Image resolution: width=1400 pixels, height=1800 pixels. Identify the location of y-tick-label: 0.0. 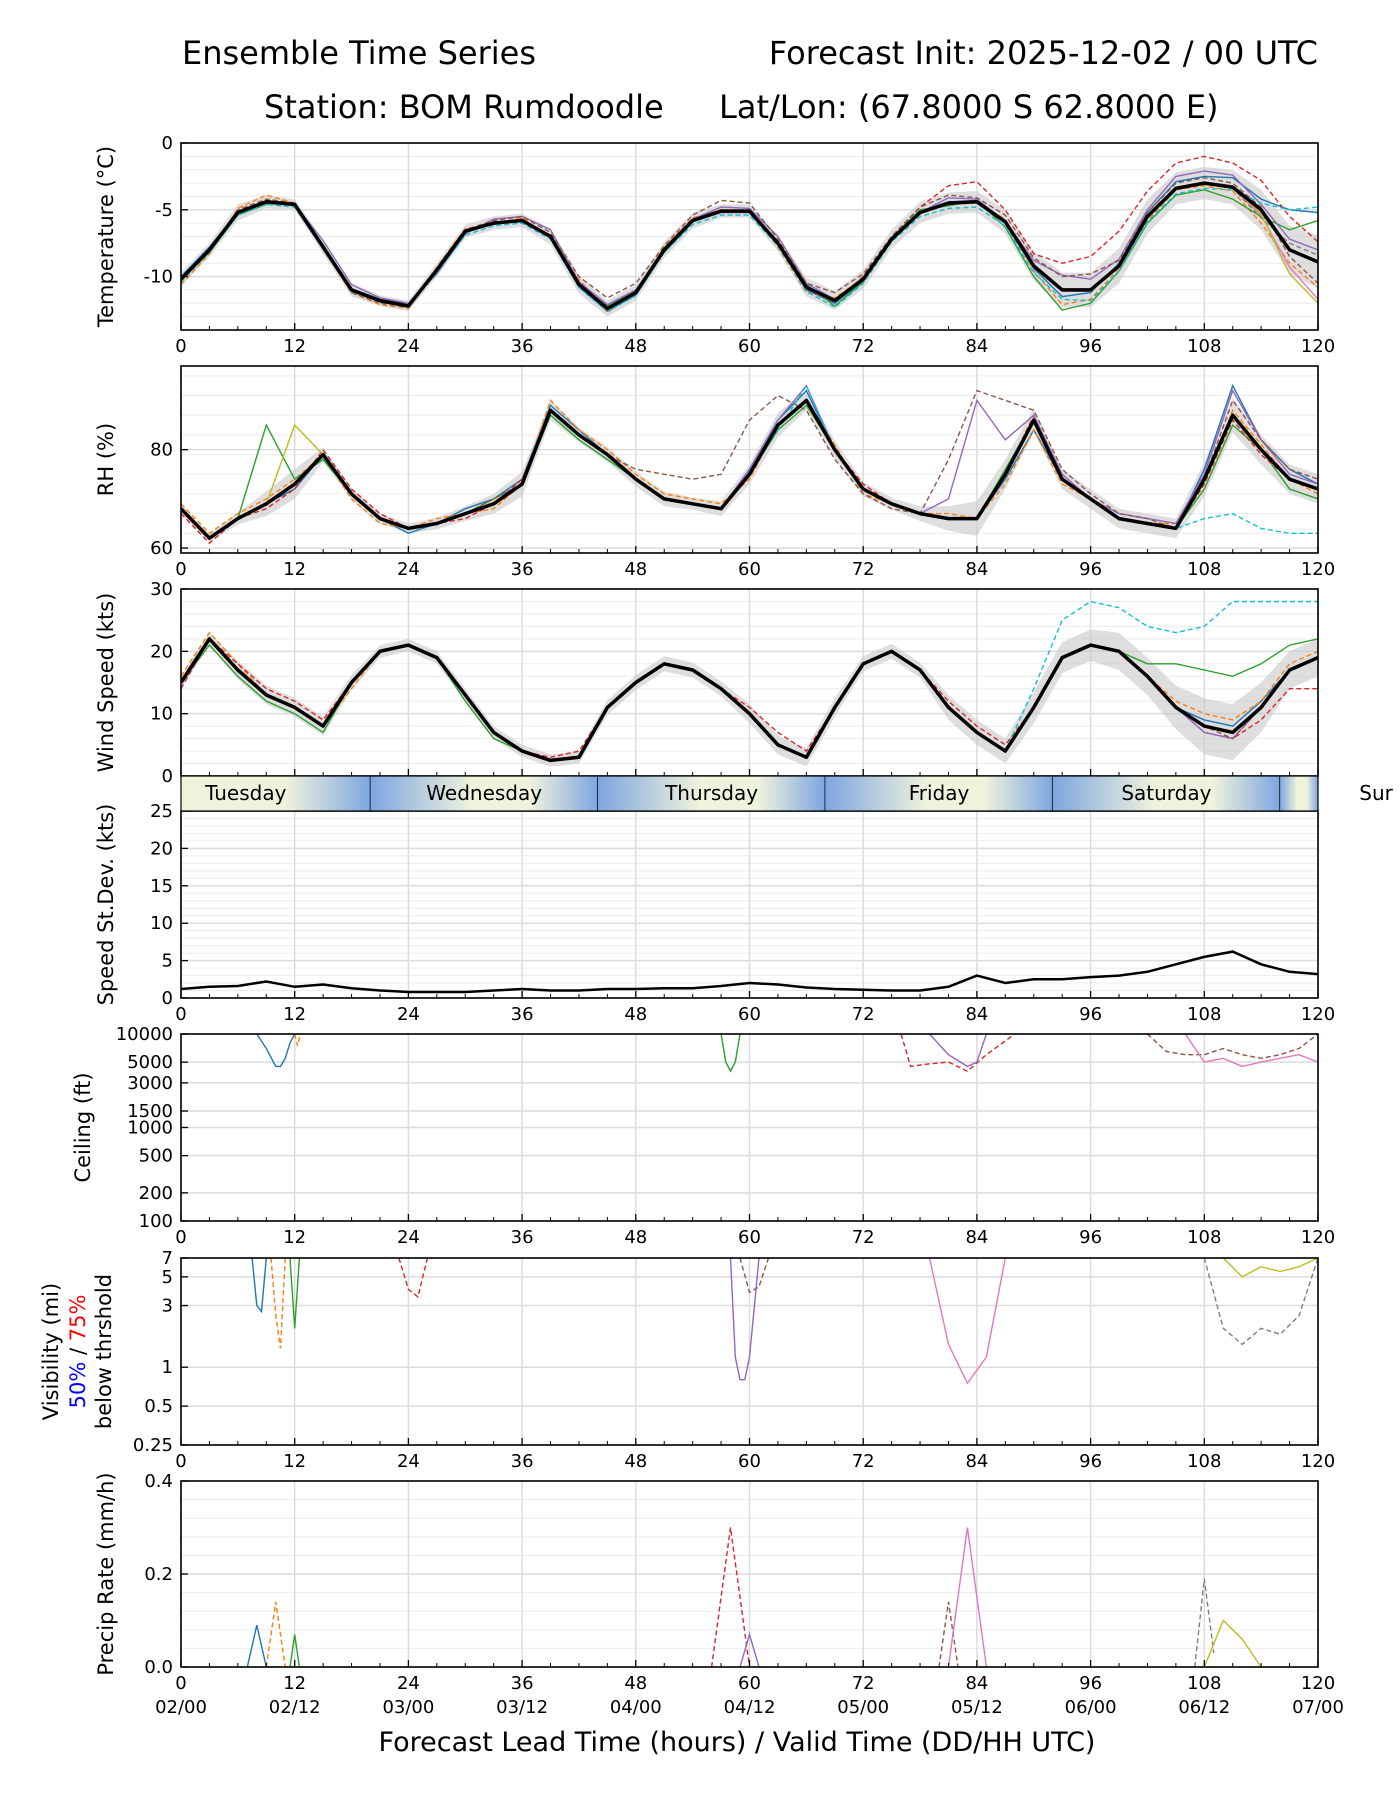
(158, 1667).